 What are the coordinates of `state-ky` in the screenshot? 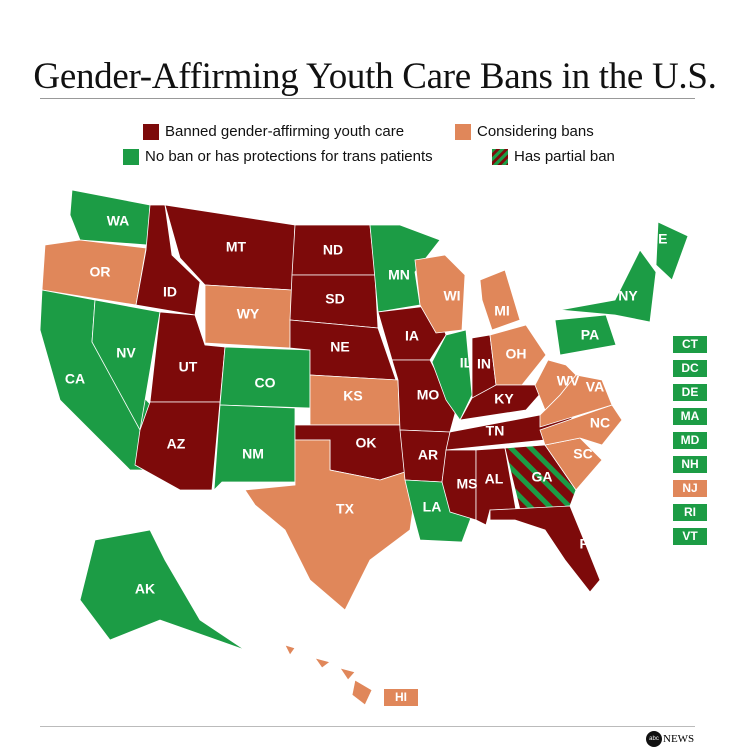 It's located at (504, 402).